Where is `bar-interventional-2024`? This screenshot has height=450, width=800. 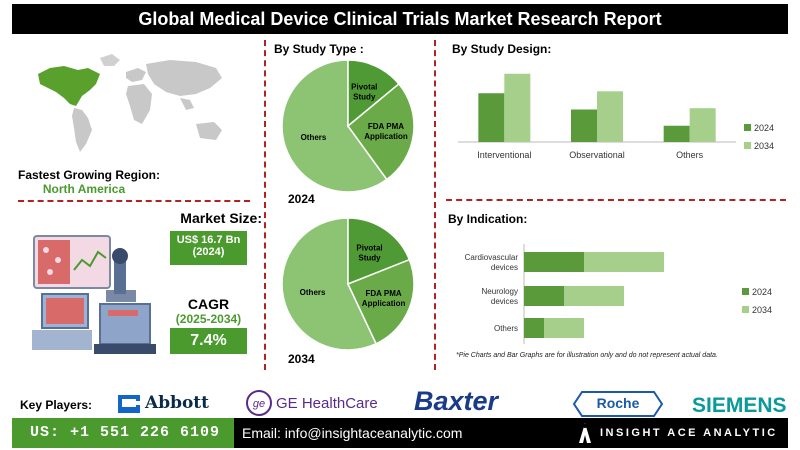 bar-interventional-2024 is located at coordinates (491, 117).